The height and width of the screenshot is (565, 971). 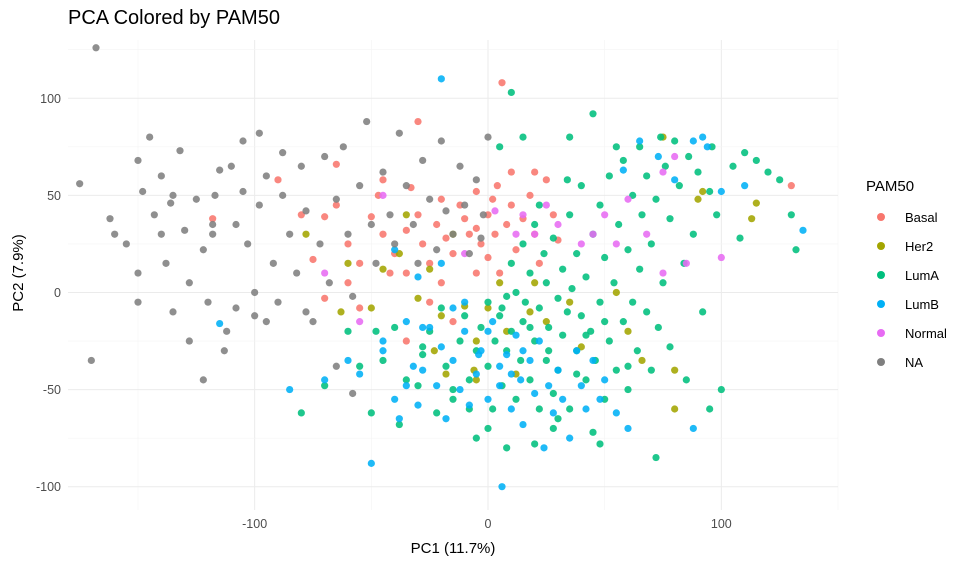 I want to click on legend-key-lumb, so click(x=881, y=304).